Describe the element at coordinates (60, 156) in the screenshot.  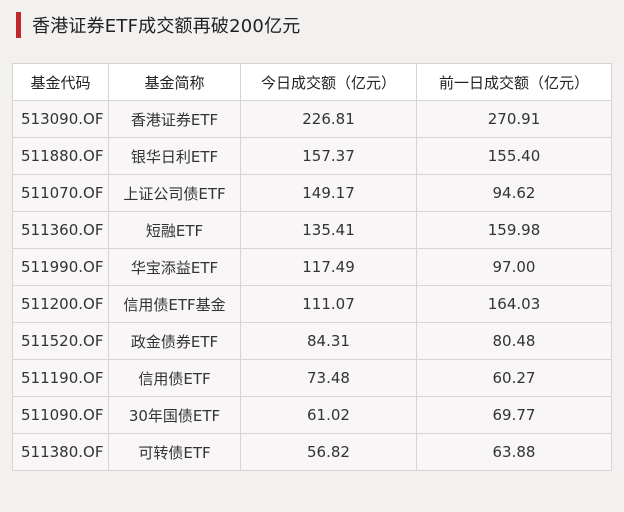
I see `fund-code-cell: 511880.OF` at that location.